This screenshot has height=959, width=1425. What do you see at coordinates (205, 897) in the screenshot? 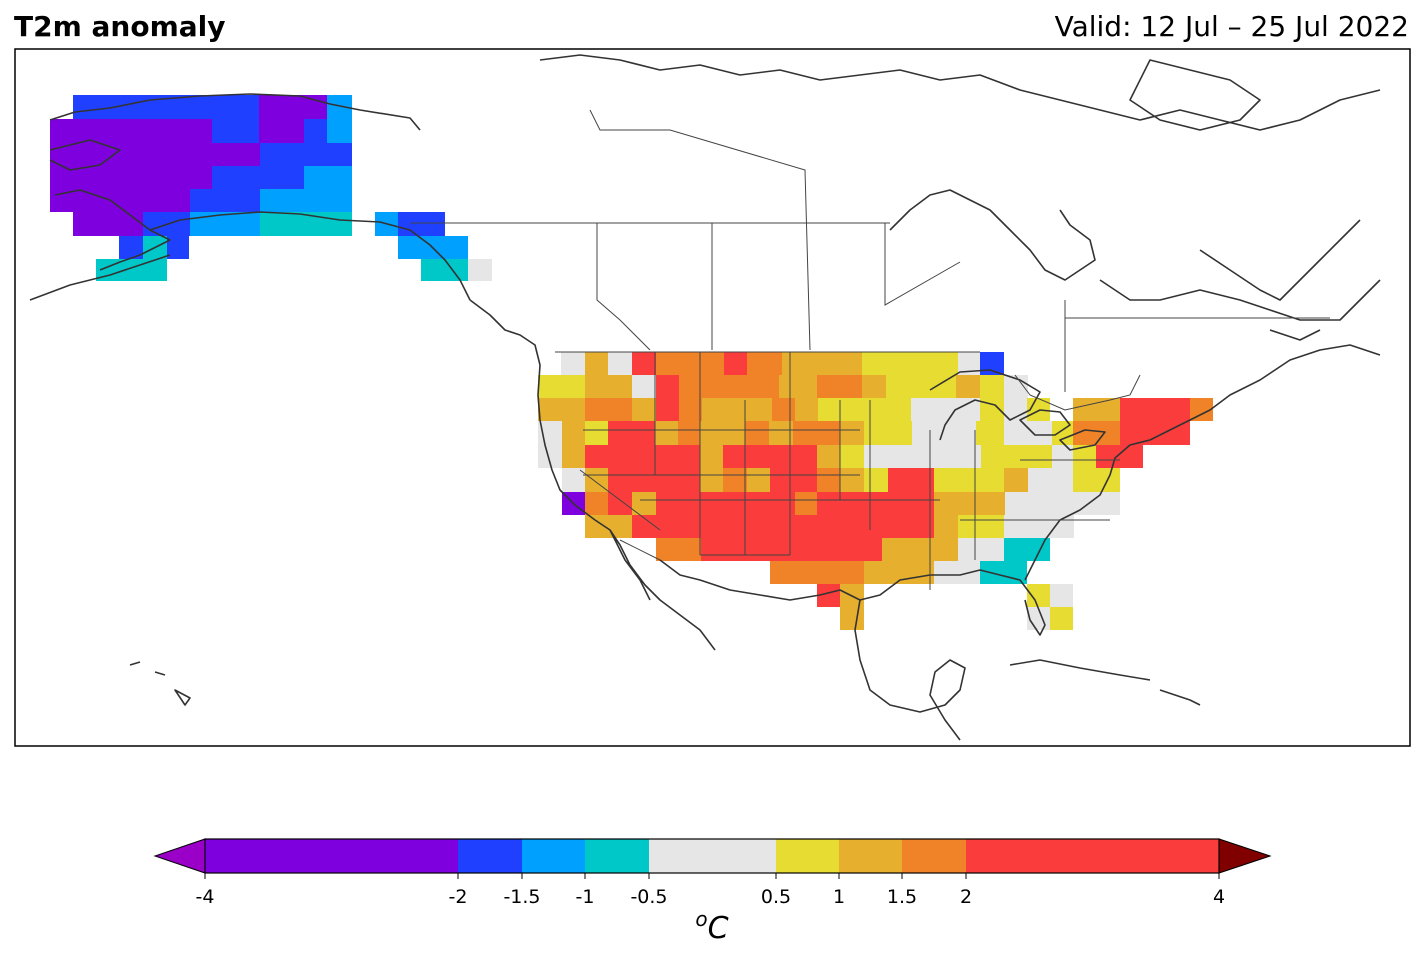
I see `colorbar-tick-label: -4` at bounding box center [205, 897].